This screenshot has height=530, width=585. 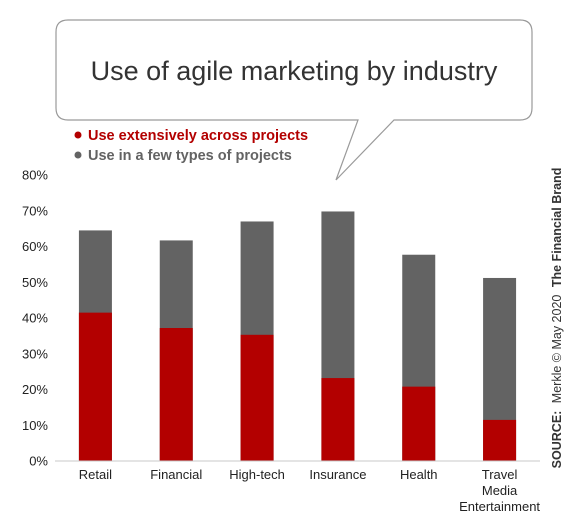 I want to click on category-label: Travel Media Entertainment, so click(x=499, y=490).